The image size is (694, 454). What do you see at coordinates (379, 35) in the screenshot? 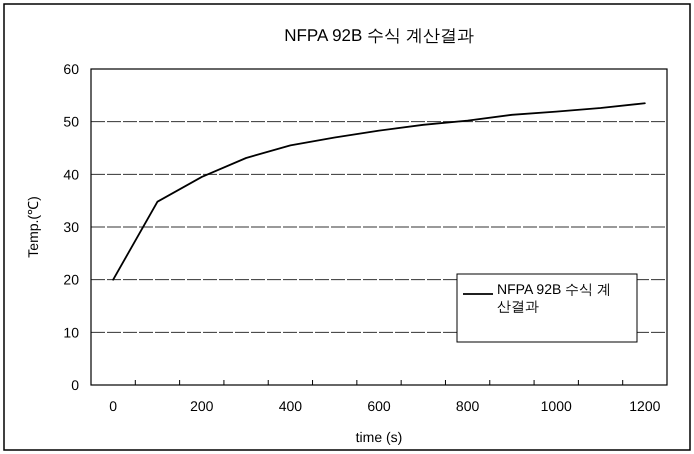
I see `chart-title: NFPA 92B 수식 계산결과` at bounding box center [379, 35].